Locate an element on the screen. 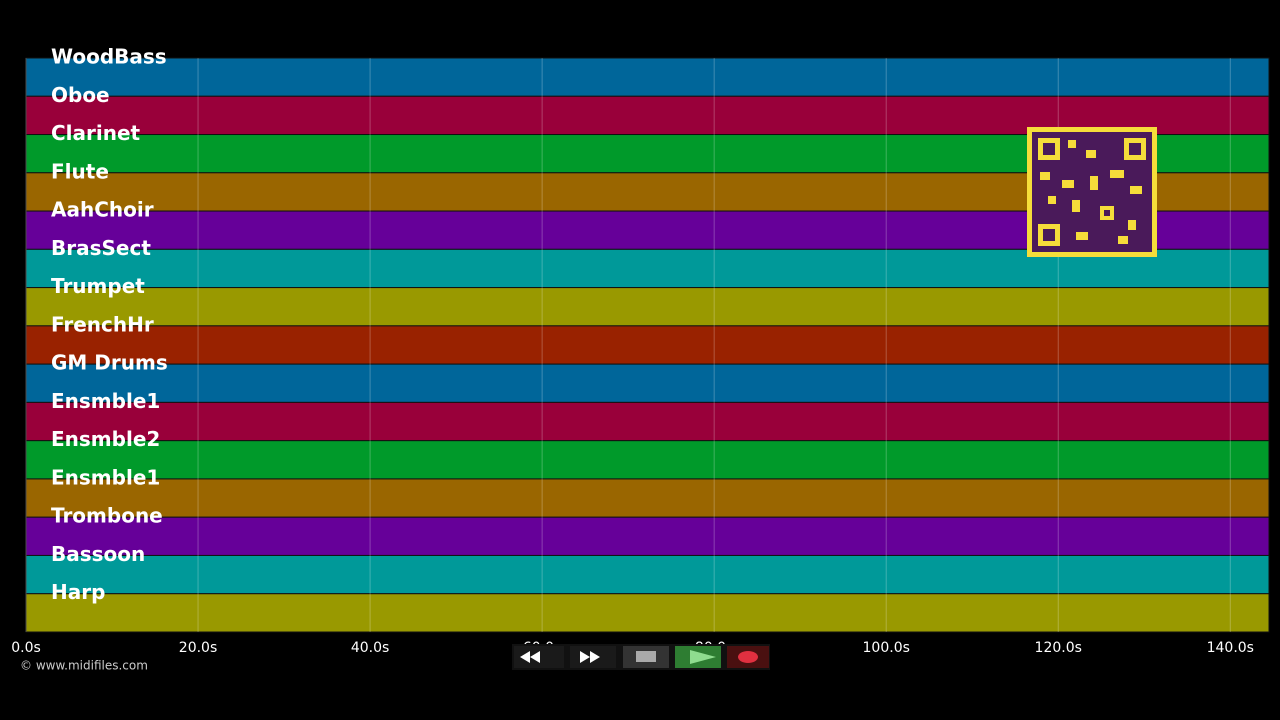 This screenshot has width=1280, height=720. track-label: Clarinet is located at coordinates (96, 133).